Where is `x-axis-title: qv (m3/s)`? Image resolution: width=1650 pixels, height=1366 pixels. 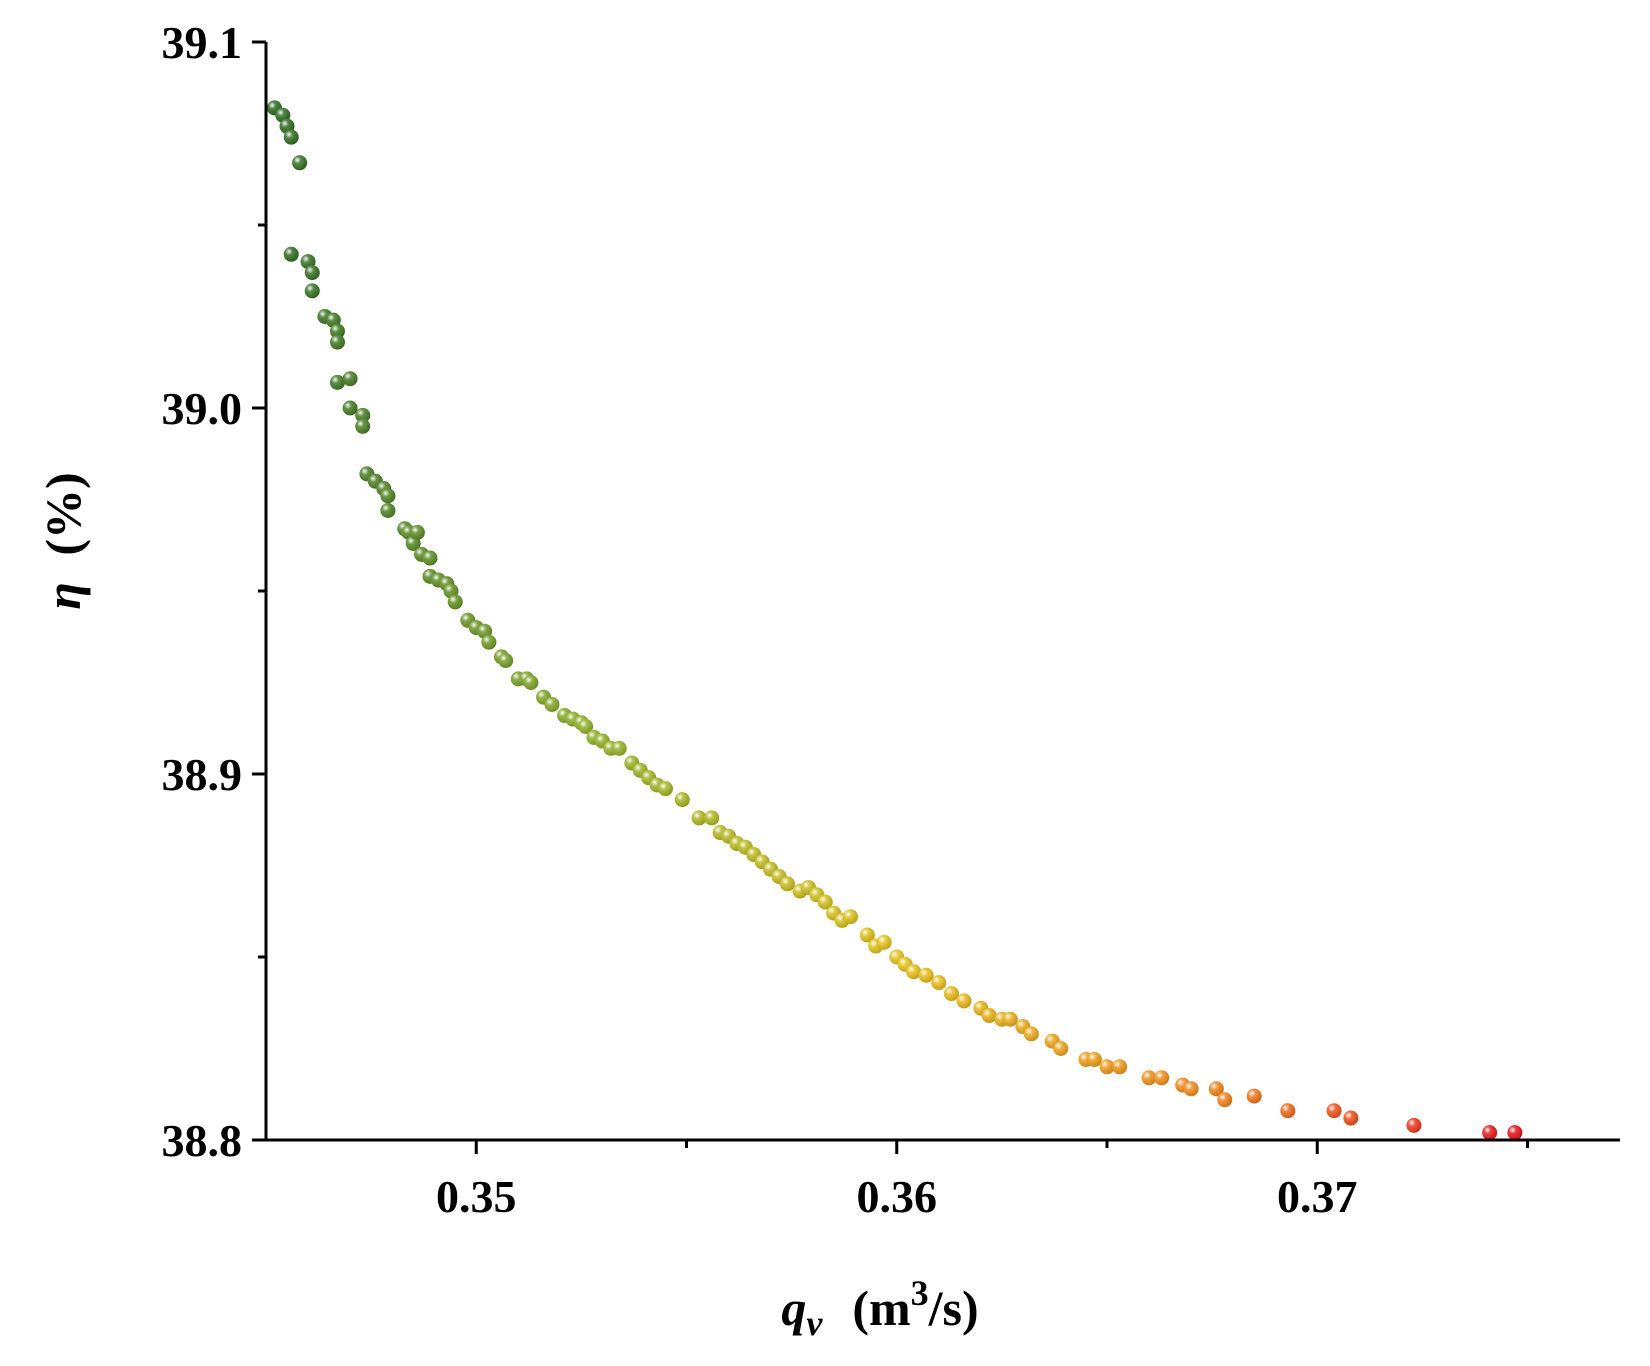
x-axis-title: qv (m3/s) is located at coordinates (879, 1308).